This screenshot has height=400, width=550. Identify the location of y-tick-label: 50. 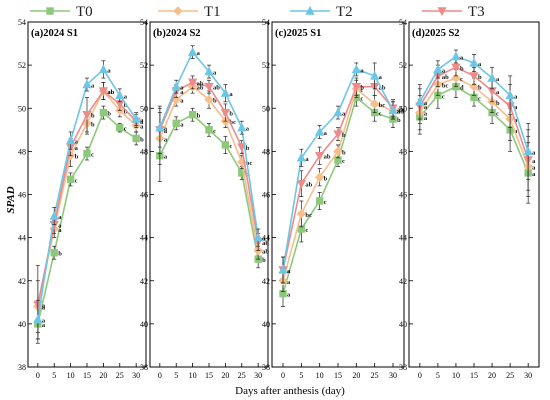
(144, 108).